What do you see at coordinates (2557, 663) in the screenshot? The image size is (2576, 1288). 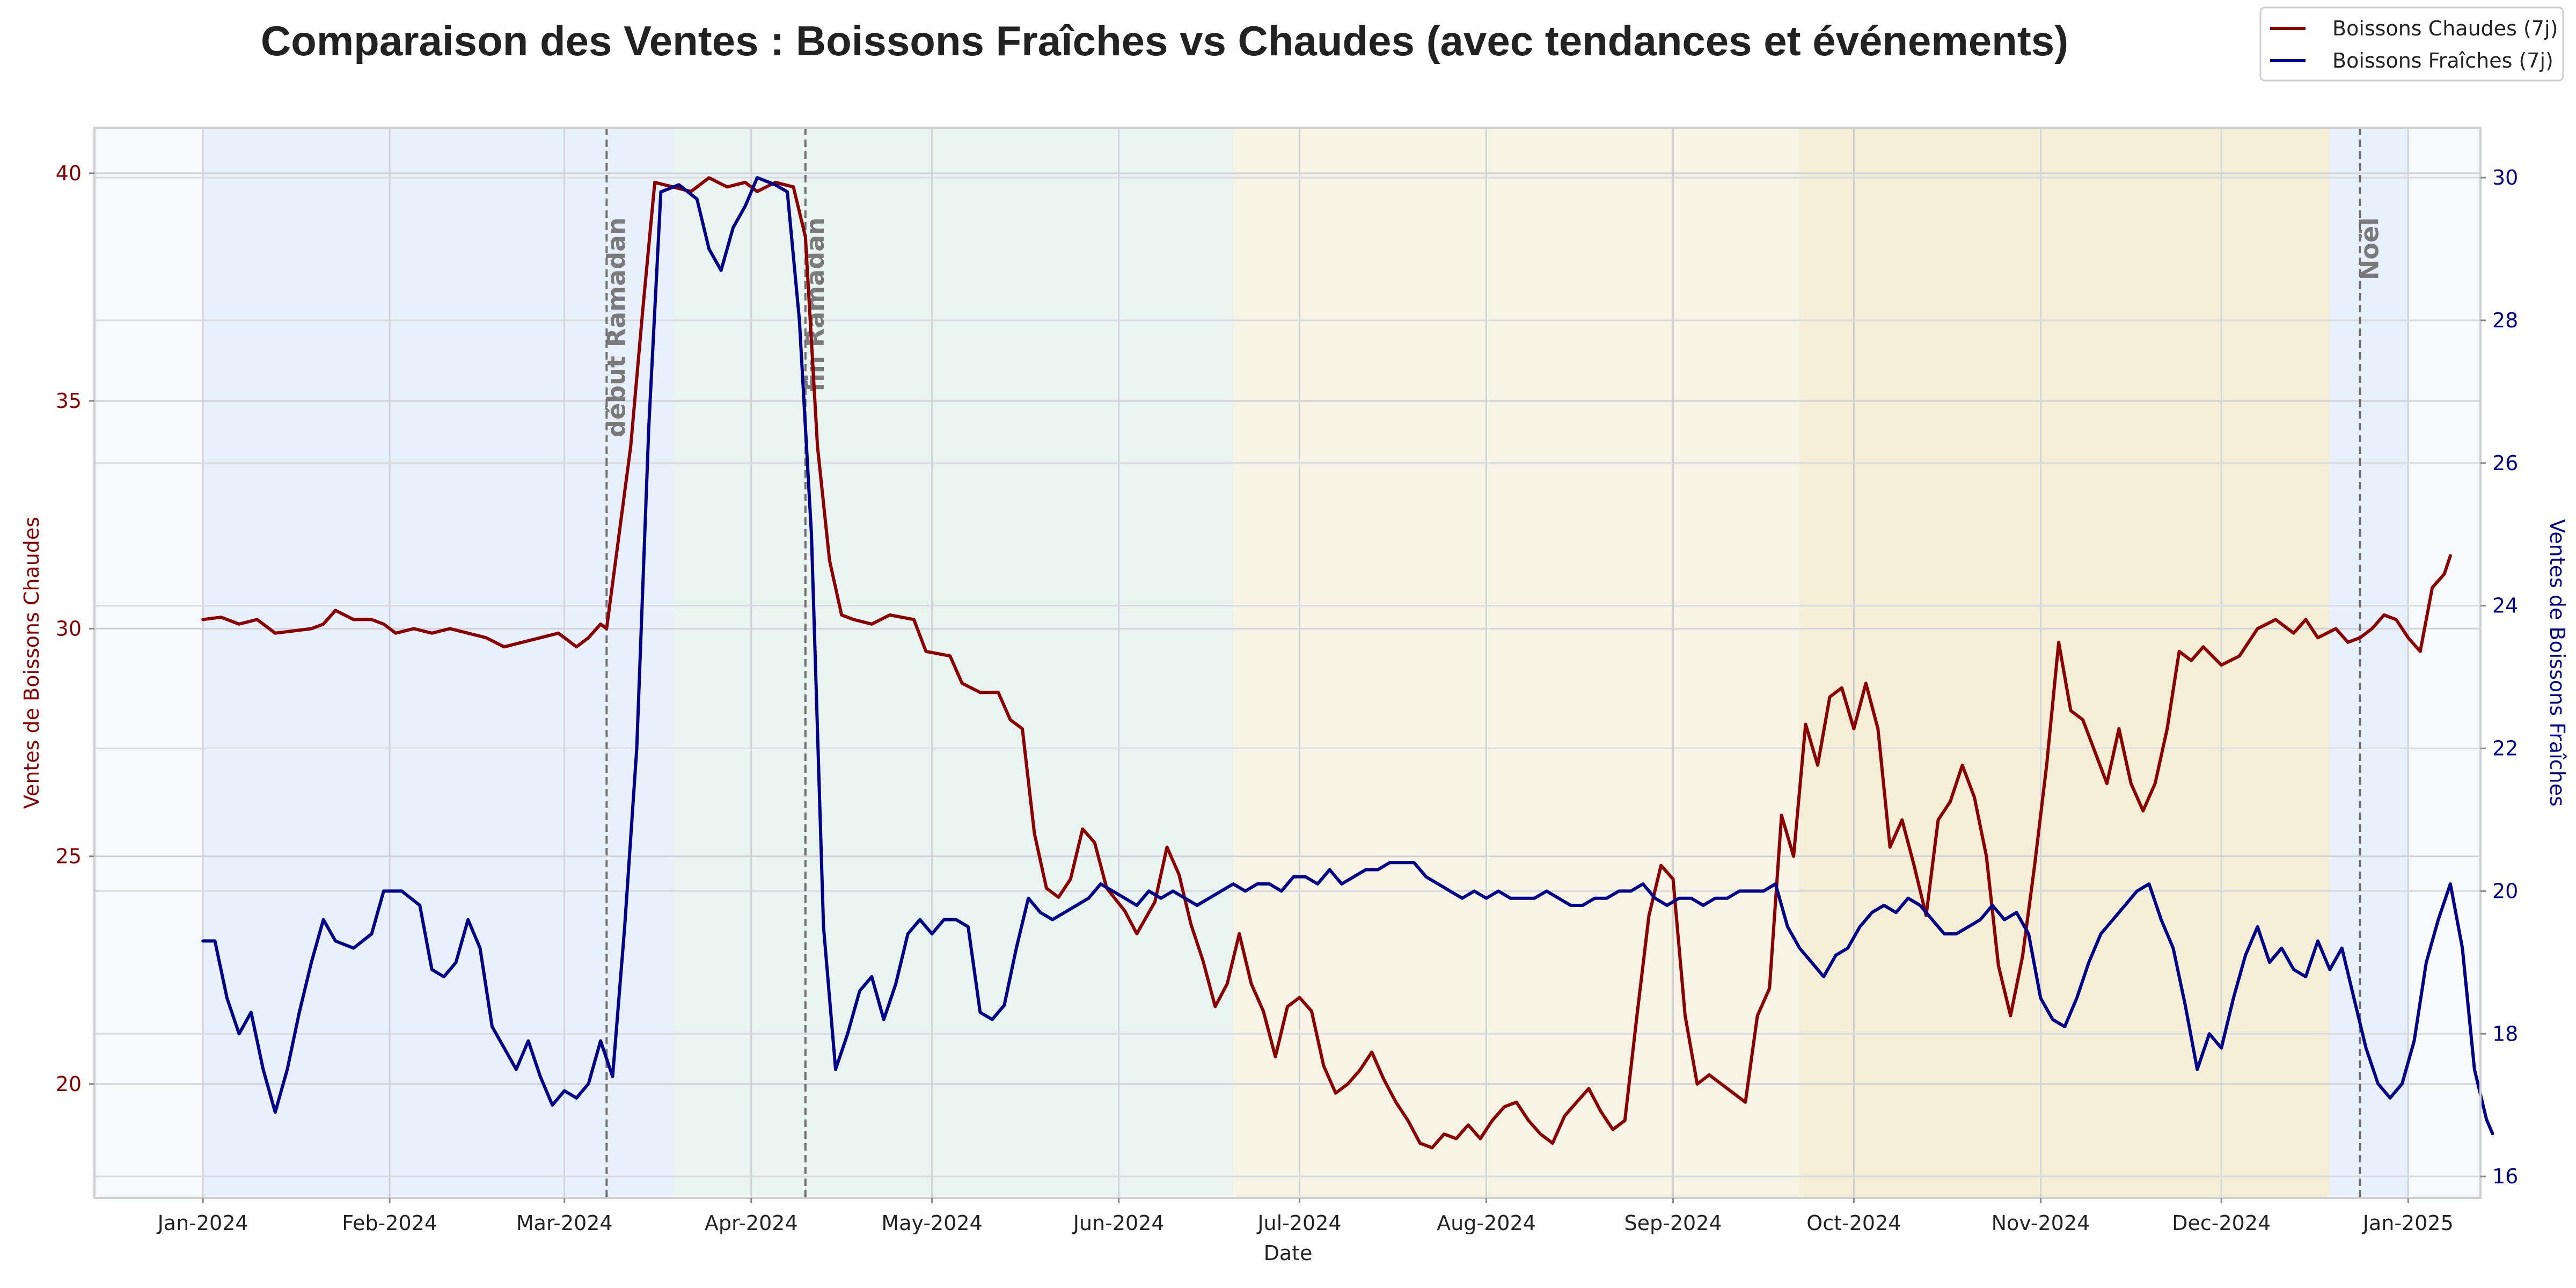 I see `y-axis-right-label: Ventes de Boissons Fraîches` at bounding box center [2557, 663].